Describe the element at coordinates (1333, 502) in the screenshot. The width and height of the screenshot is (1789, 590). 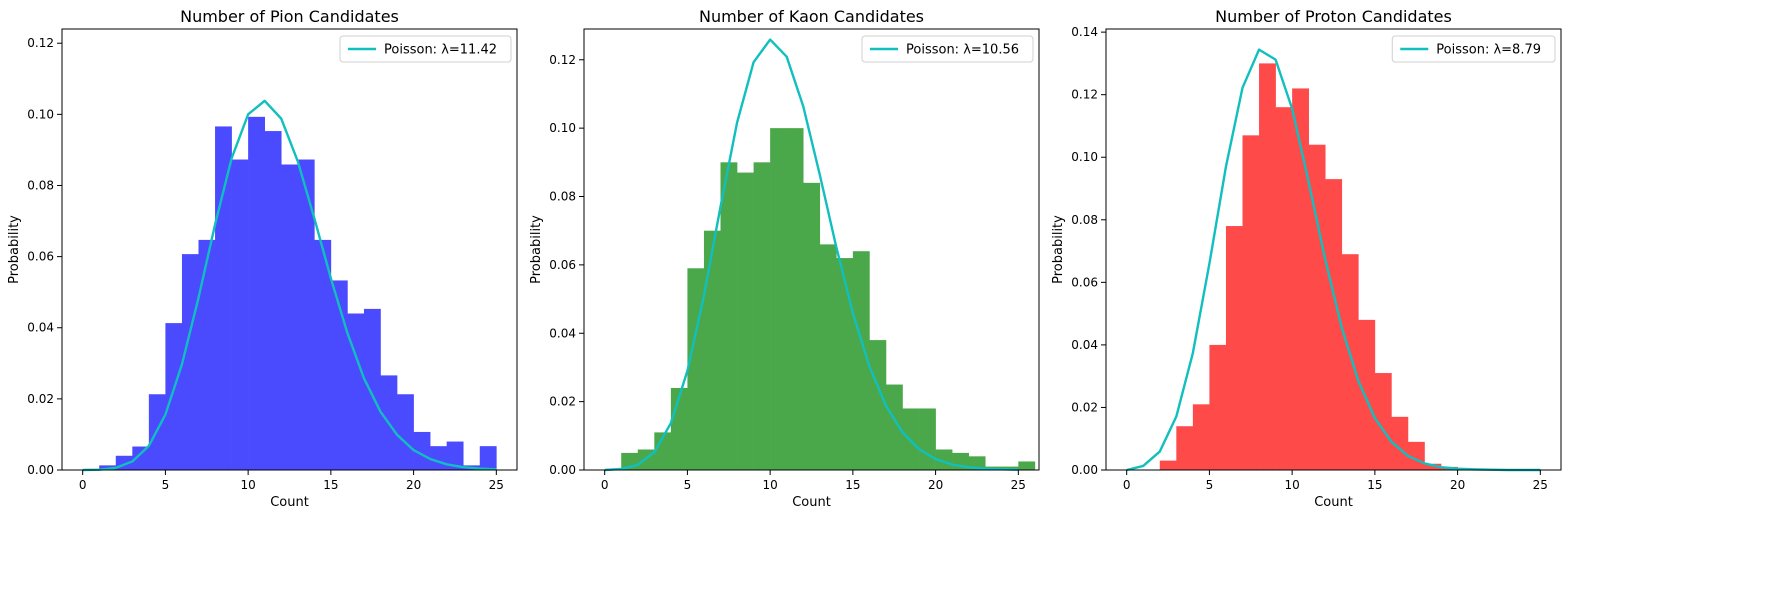
I see `x-axis-label-proton: Count` at that location.